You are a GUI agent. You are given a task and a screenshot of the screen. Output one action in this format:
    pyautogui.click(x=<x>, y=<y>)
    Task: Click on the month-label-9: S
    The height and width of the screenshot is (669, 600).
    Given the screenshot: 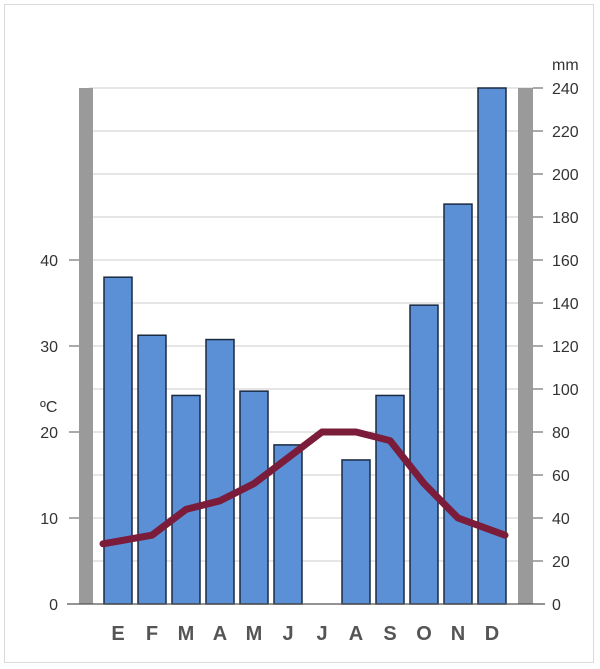 What is the action you would take?
    pyautogui.click(x=389, y=634)
    